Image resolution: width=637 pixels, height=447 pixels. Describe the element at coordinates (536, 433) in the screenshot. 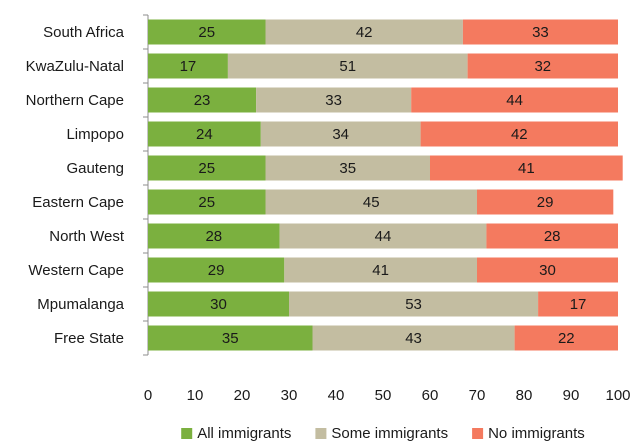

I see `legend-label: No immigrants` at that location.